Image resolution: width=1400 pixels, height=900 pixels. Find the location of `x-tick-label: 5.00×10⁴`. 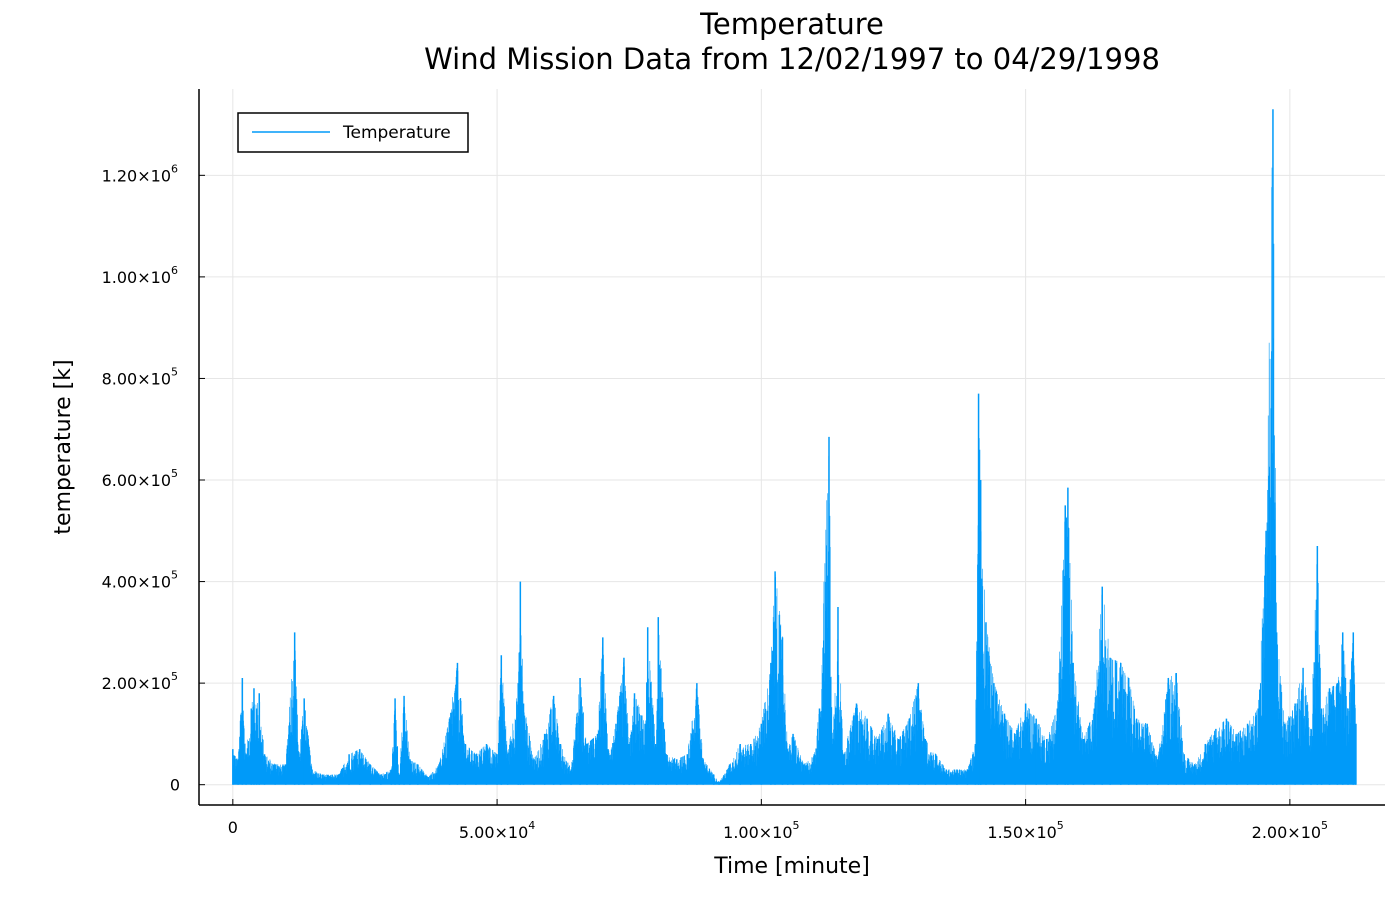

x-tick-label: 5.00×10⁴ is located at coordinates (497, 830).